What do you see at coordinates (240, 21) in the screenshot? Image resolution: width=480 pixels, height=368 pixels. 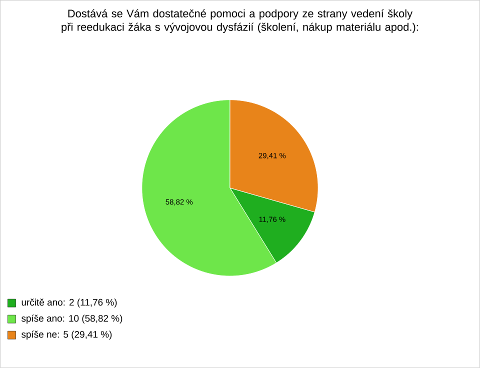 I see `chart-title: Dostává se Vám dostatečné pomoci a podpory ze strany vedení školy při reedukaci žáka s vývojovou dysfázií (školení, nákup materiálu apod.):` at bounding box center [240, 21].